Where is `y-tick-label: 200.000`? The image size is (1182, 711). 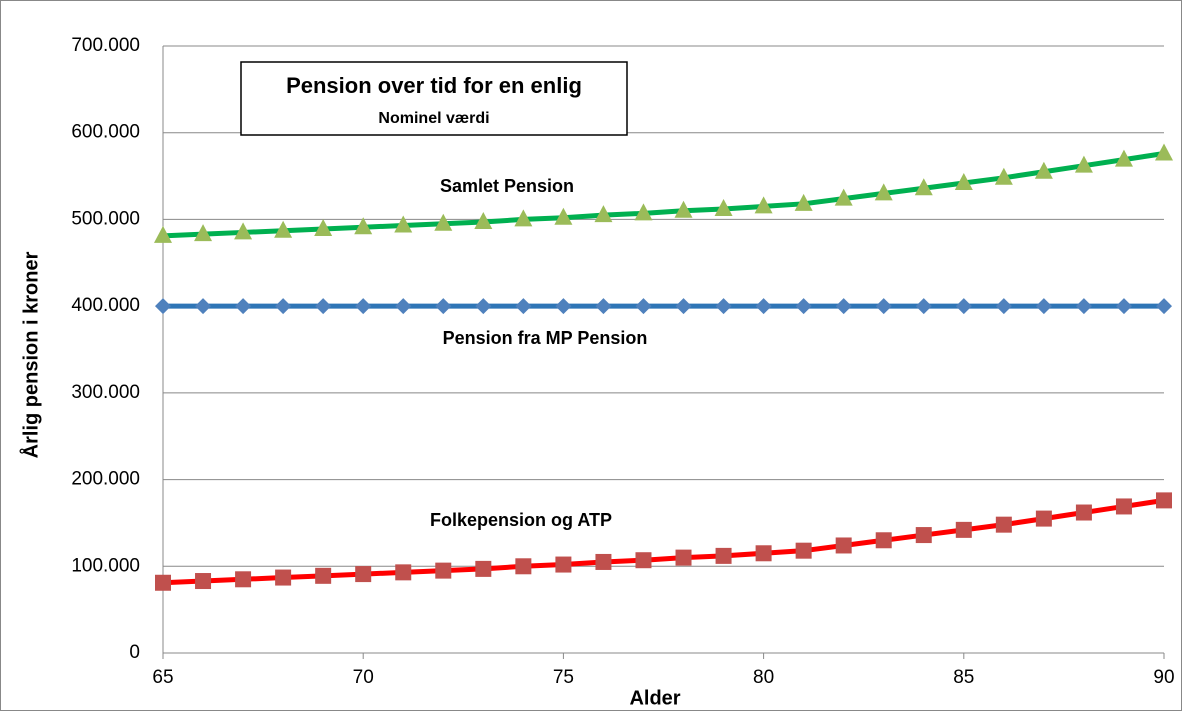 y-tick-label: 200.000 is located at coordinates (105, 479).